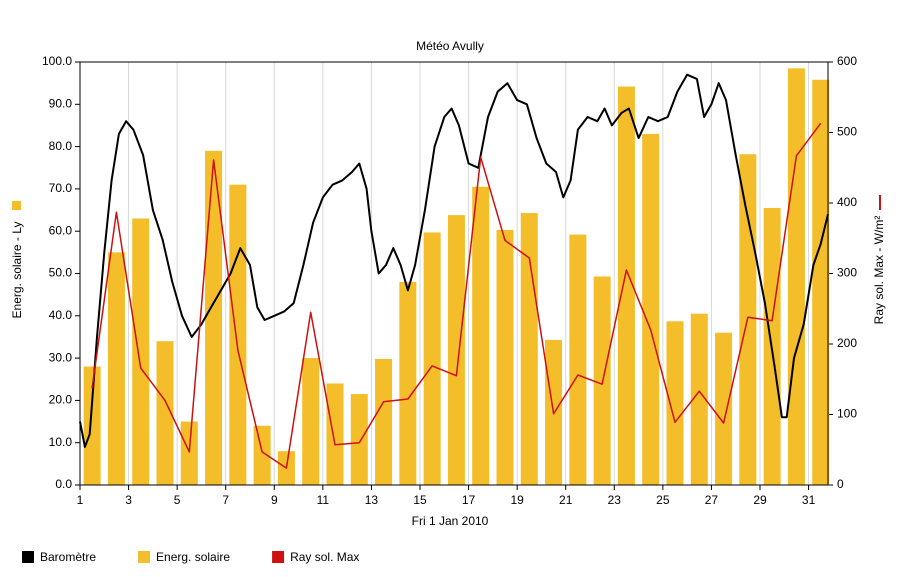  I want to click on legend-label: Baromètre, so click(68, 557).